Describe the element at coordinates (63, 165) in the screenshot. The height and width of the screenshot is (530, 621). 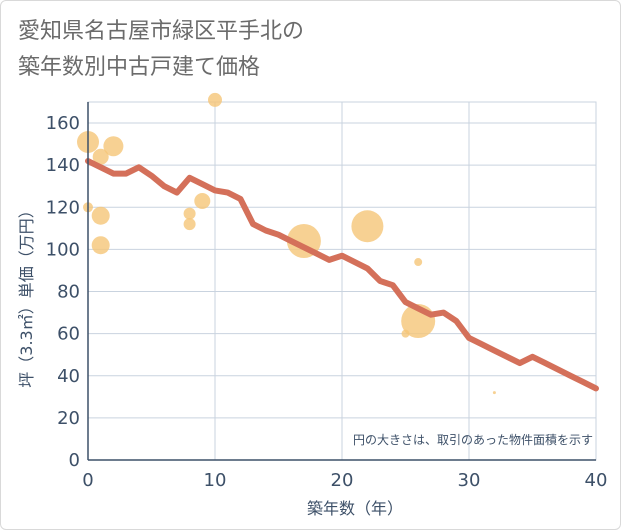
I see `y-tick-label: 140` at that location.